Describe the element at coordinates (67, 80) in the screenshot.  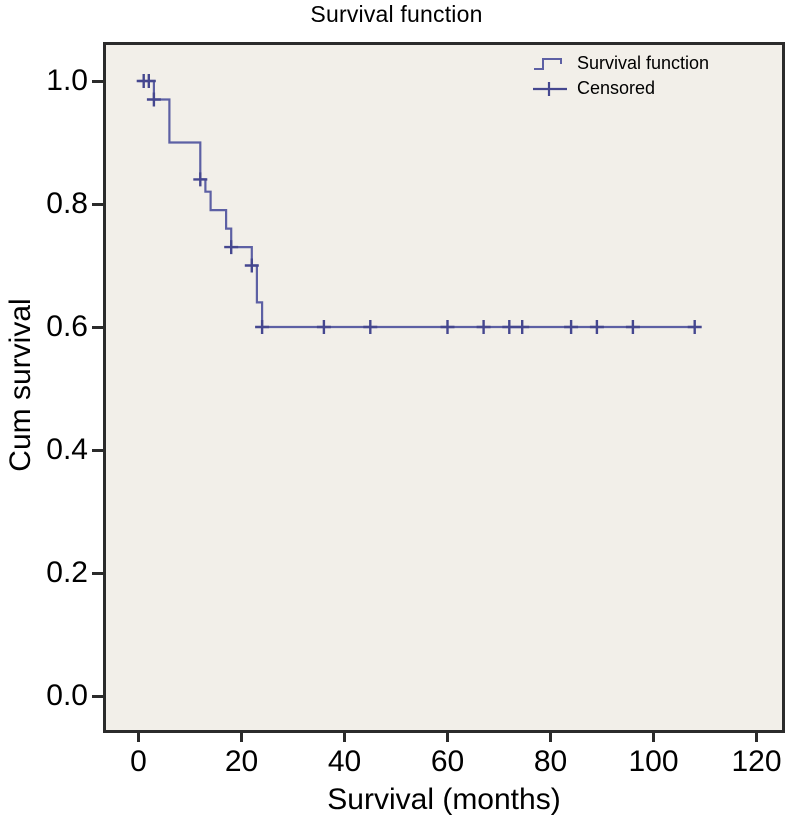
I see `y-tick-label: 1.0` at that location.